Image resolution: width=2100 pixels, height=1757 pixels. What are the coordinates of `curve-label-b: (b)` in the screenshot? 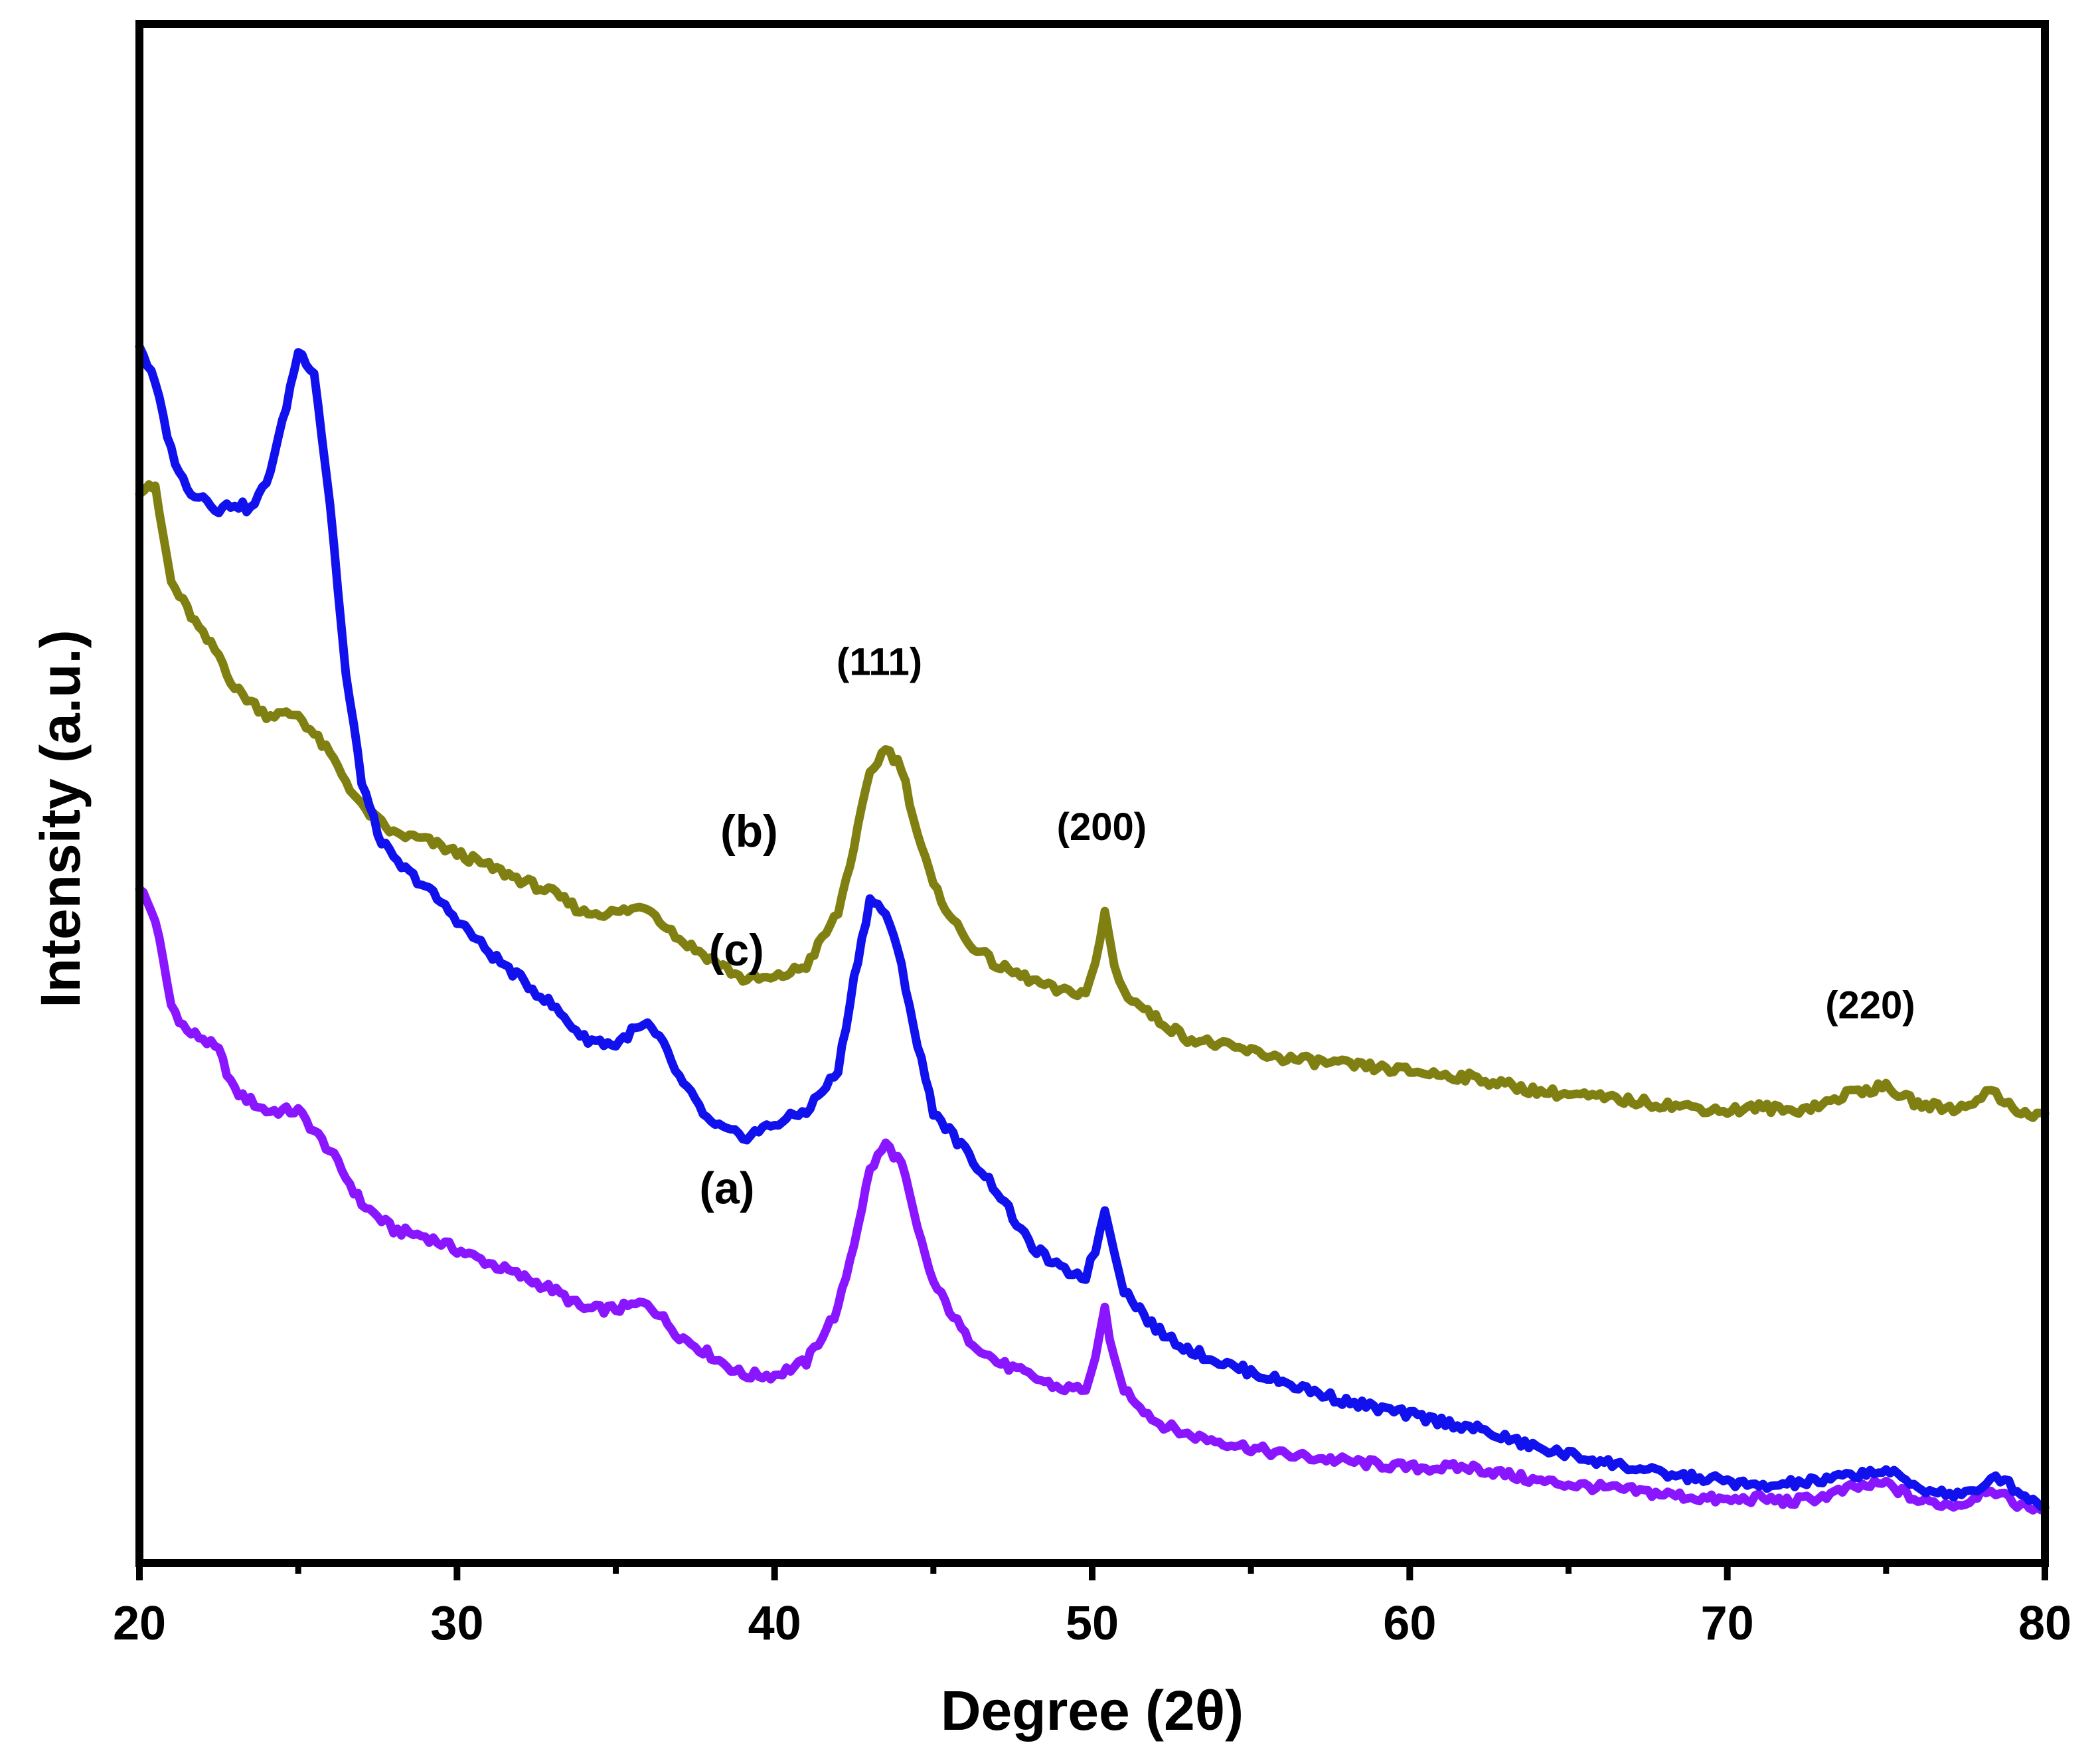 It's located at (749, 831).